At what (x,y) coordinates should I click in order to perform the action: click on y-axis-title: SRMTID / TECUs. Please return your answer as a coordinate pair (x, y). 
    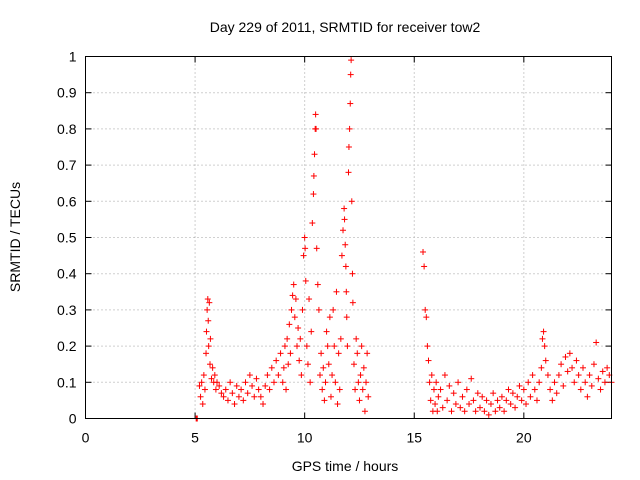
    Looking at the image, I should click on (15, 237).